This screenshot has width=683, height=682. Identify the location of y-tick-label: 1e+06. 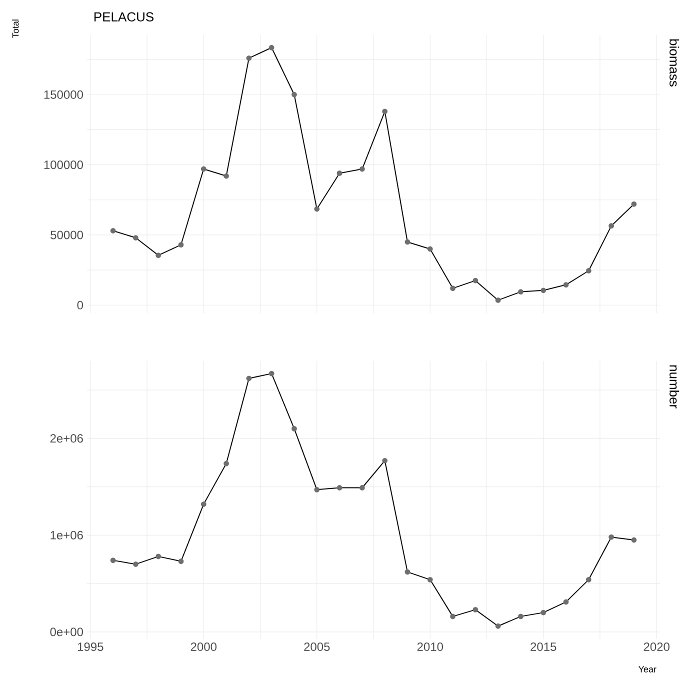
(66, 535).